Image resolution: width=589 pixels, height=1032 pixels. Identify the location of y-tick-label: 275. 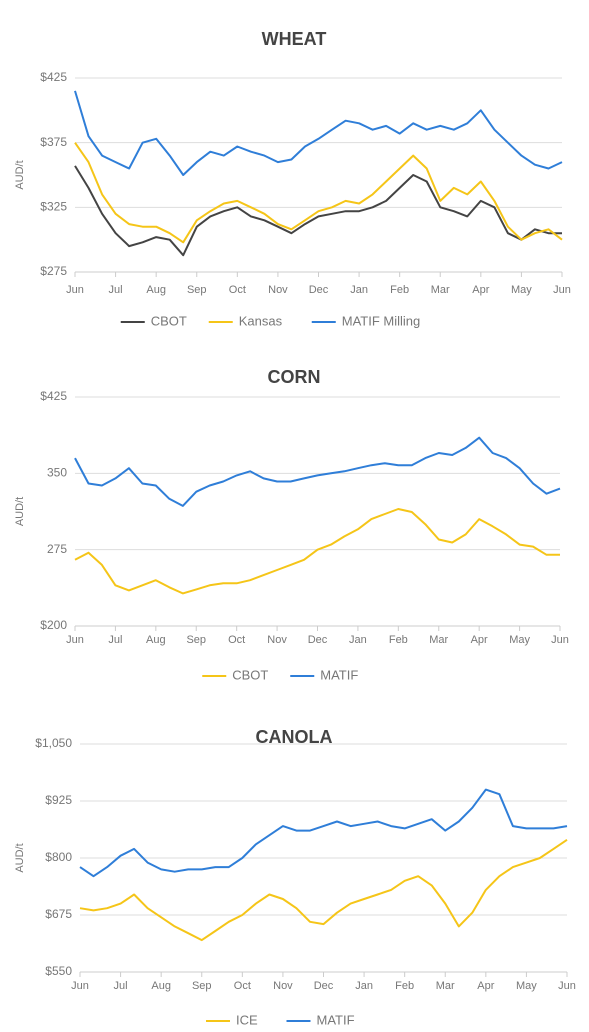
(57, 549).